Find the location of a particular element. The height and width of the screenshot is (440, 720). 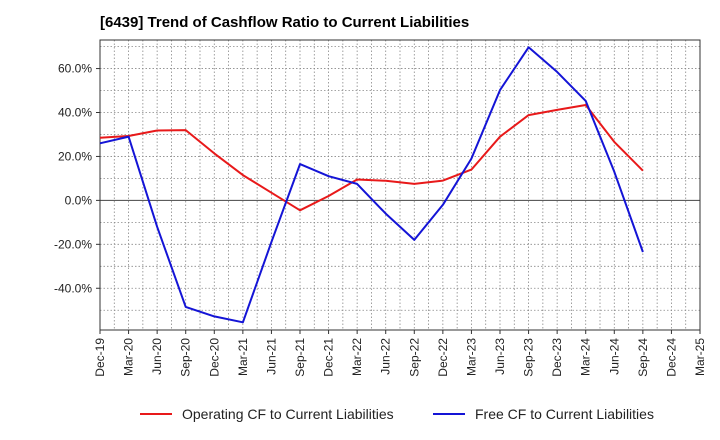

x-tick-label: Sep-22 is located at coordinates (414, 357).